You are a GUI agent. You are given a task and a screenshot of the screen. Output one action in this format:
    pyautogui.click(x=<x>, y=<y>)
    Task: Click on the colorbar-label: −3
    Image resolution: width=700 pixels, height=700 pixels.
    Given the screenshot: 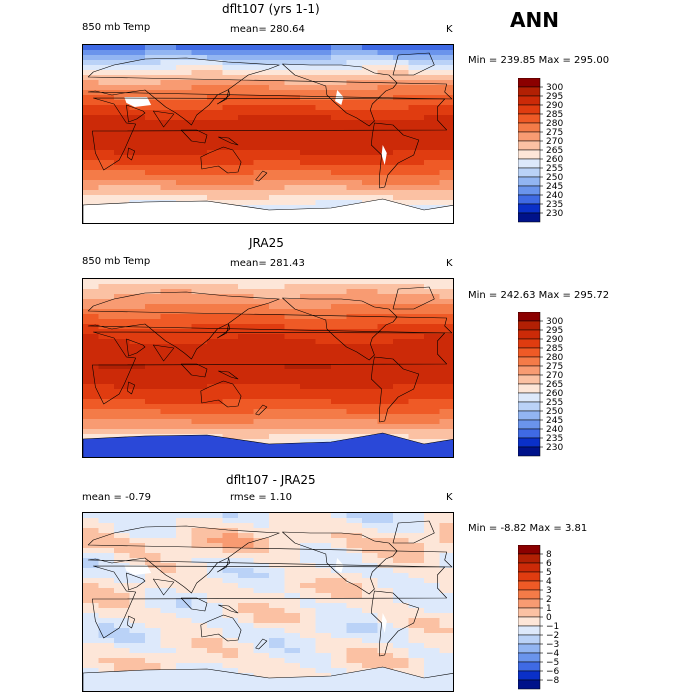 What is the action you would take?
    pyautogui.click(x=552, y=645)
    